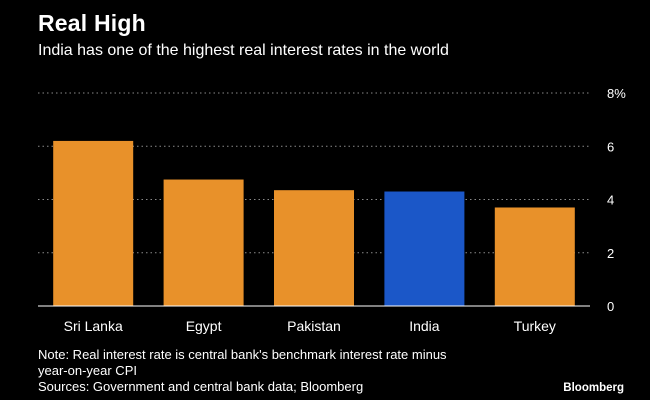  Describe the element at coordinates (535, 326) in the screenshot. I see `x-tick-label-turkey: Turkey` at that location.